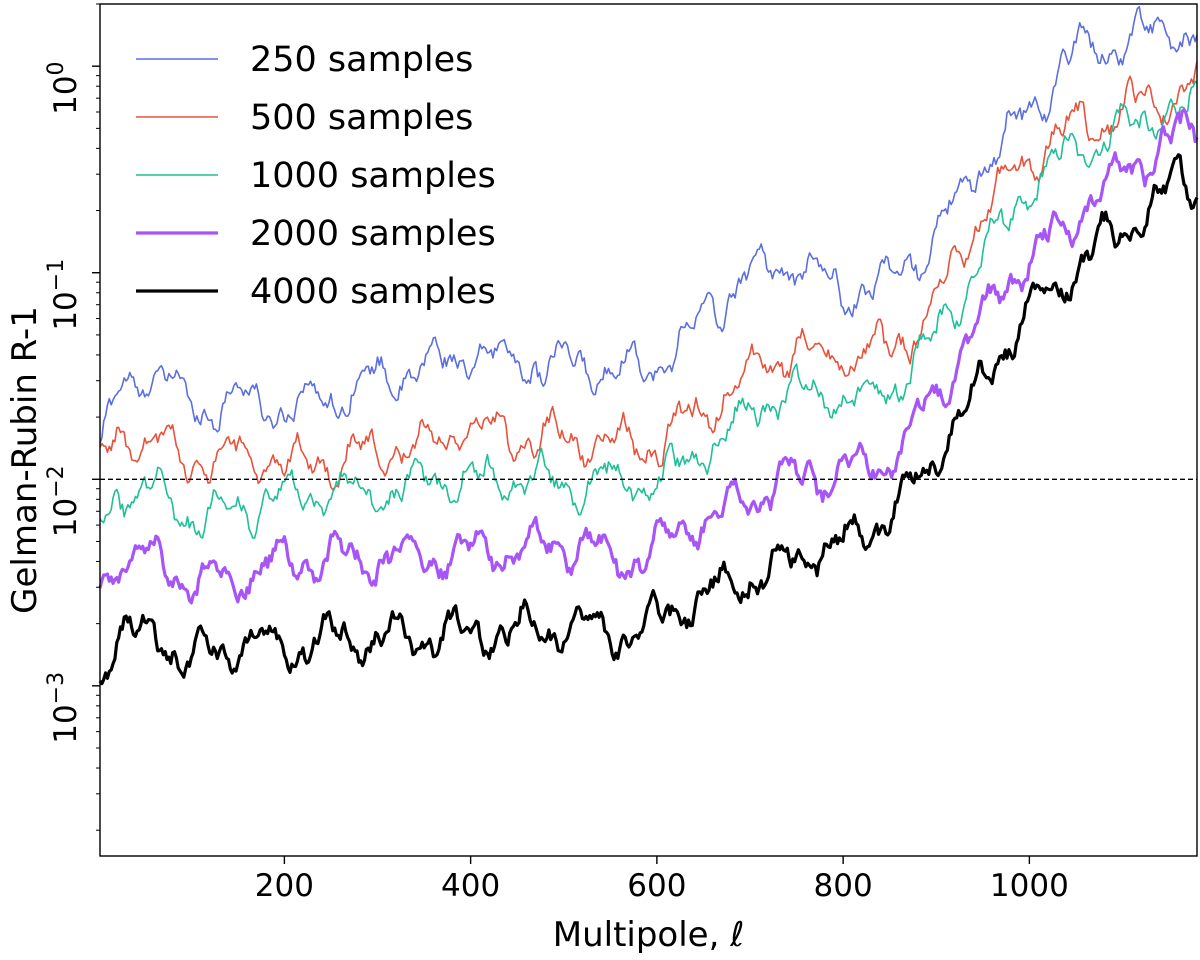  Describe the element at coordinates (649, 935) in the screenshot. I see `x-axis-label: Multipole, ℓ` at that location.